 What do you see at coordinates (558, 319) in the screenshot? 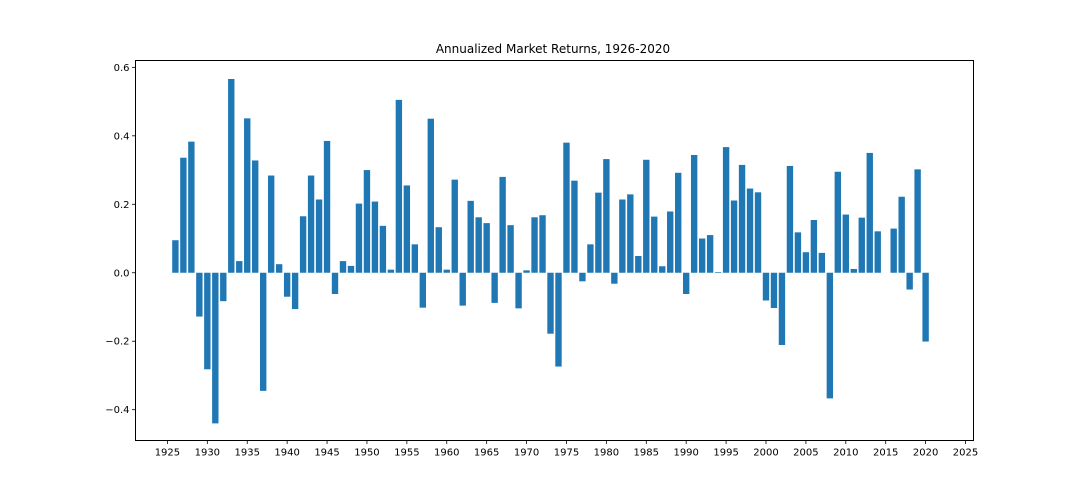
I see `bar-1974` at bounding box center [558, 319].